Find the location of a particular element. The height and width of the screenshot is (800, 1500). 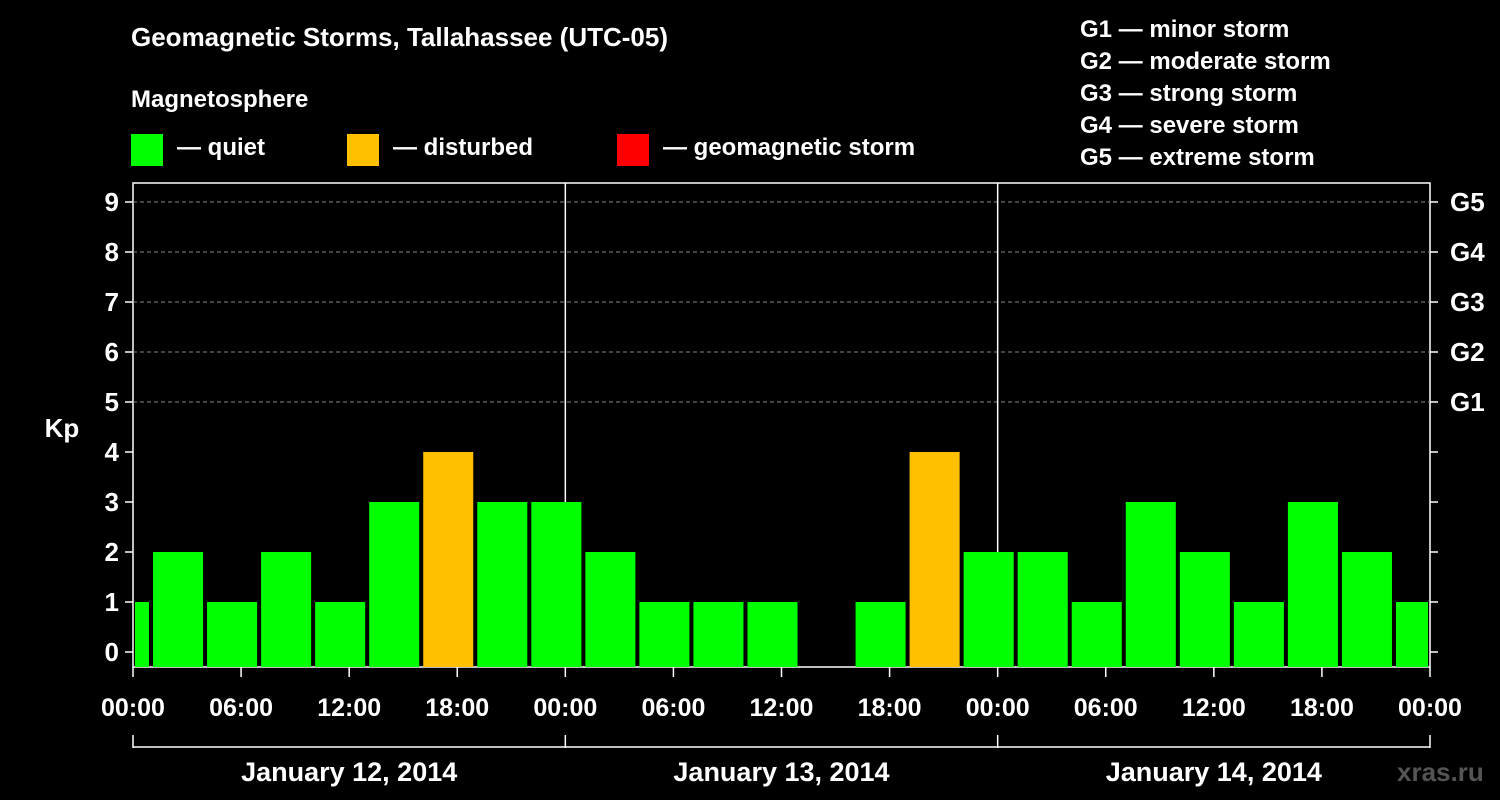

day-label: January 14, 2014 is located at coordinates (1214, 772).